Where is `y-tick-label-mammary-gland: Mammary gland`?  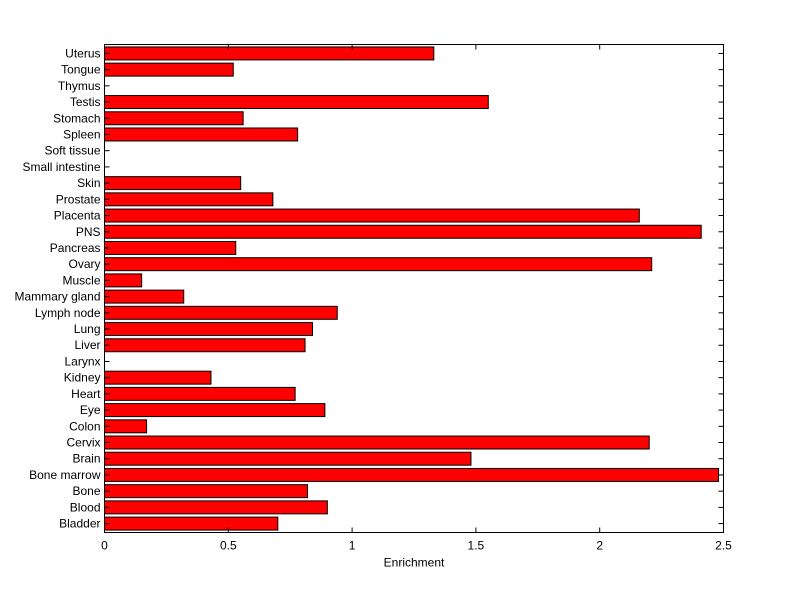 y-tick-label-mammary-gland: Mammary gland is located at coordinates (57, 297).